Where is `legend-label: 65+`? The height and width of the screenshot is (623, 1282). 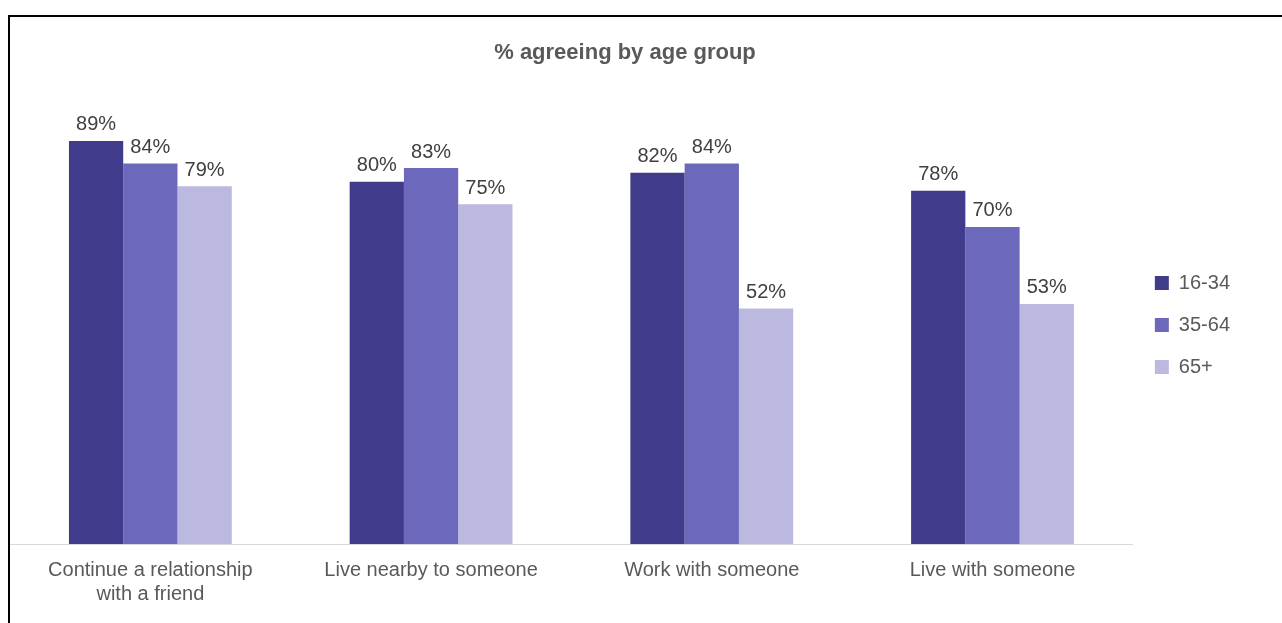 legend-label: 65+ is located at coordinates (1195, 365).